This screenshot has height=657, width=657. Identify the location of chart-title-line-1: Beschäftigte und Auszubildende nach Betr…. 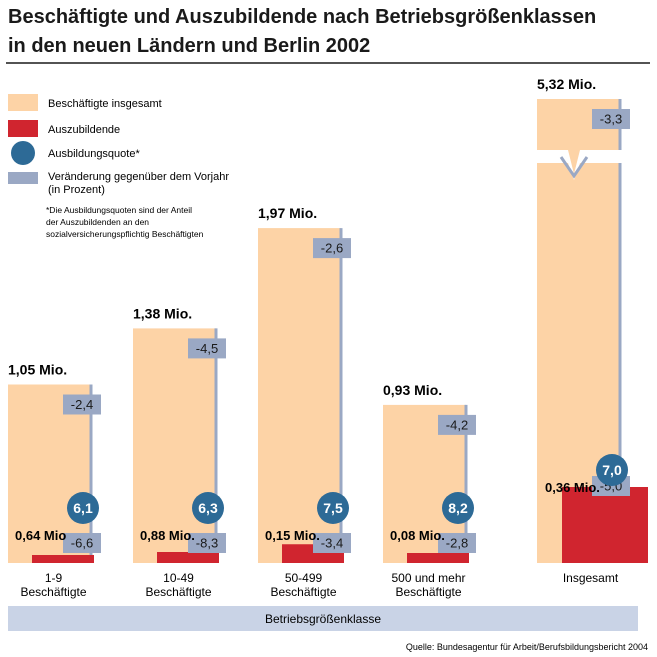
(302, 17).